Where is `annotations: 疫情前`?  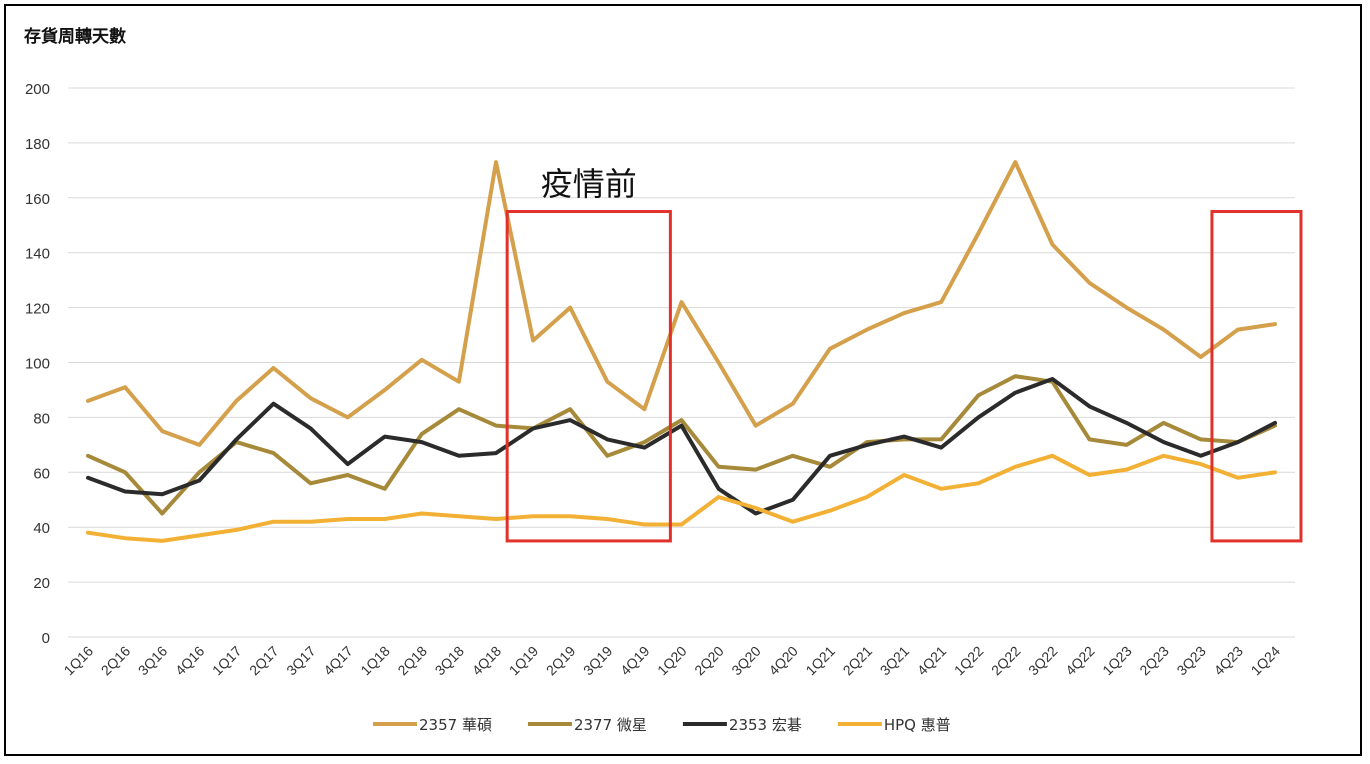 annotations: 疫情前 is located at coordinates (589, 184).